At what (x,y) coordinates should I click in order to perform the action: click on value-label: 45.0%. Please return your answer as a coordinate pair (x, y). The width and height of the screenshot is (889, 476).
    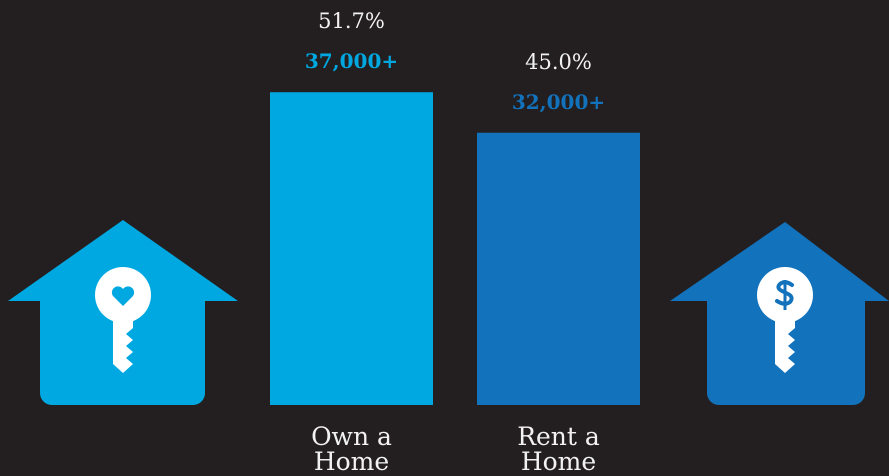
    Looking at the image, I should click on (558, 62).